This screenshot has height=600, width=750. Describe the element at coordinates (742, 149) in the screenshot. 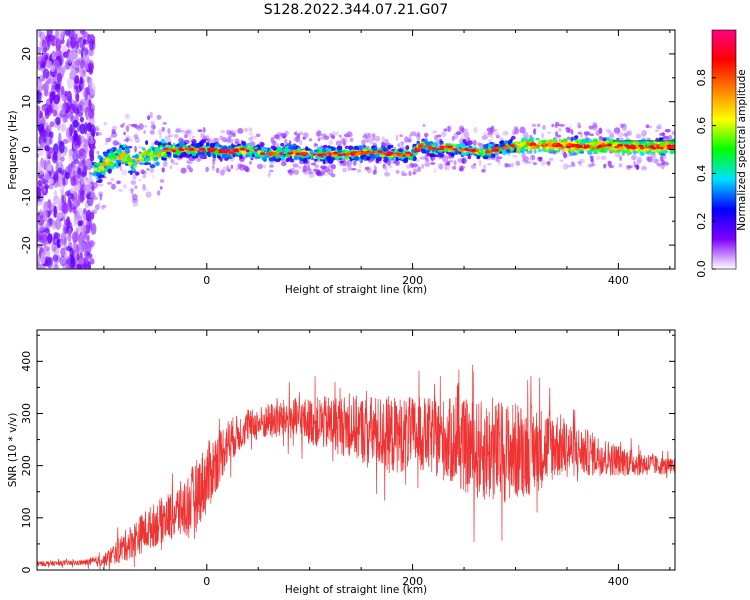

I see `colorbar-label: Normalized spectral amplitude` at that location.